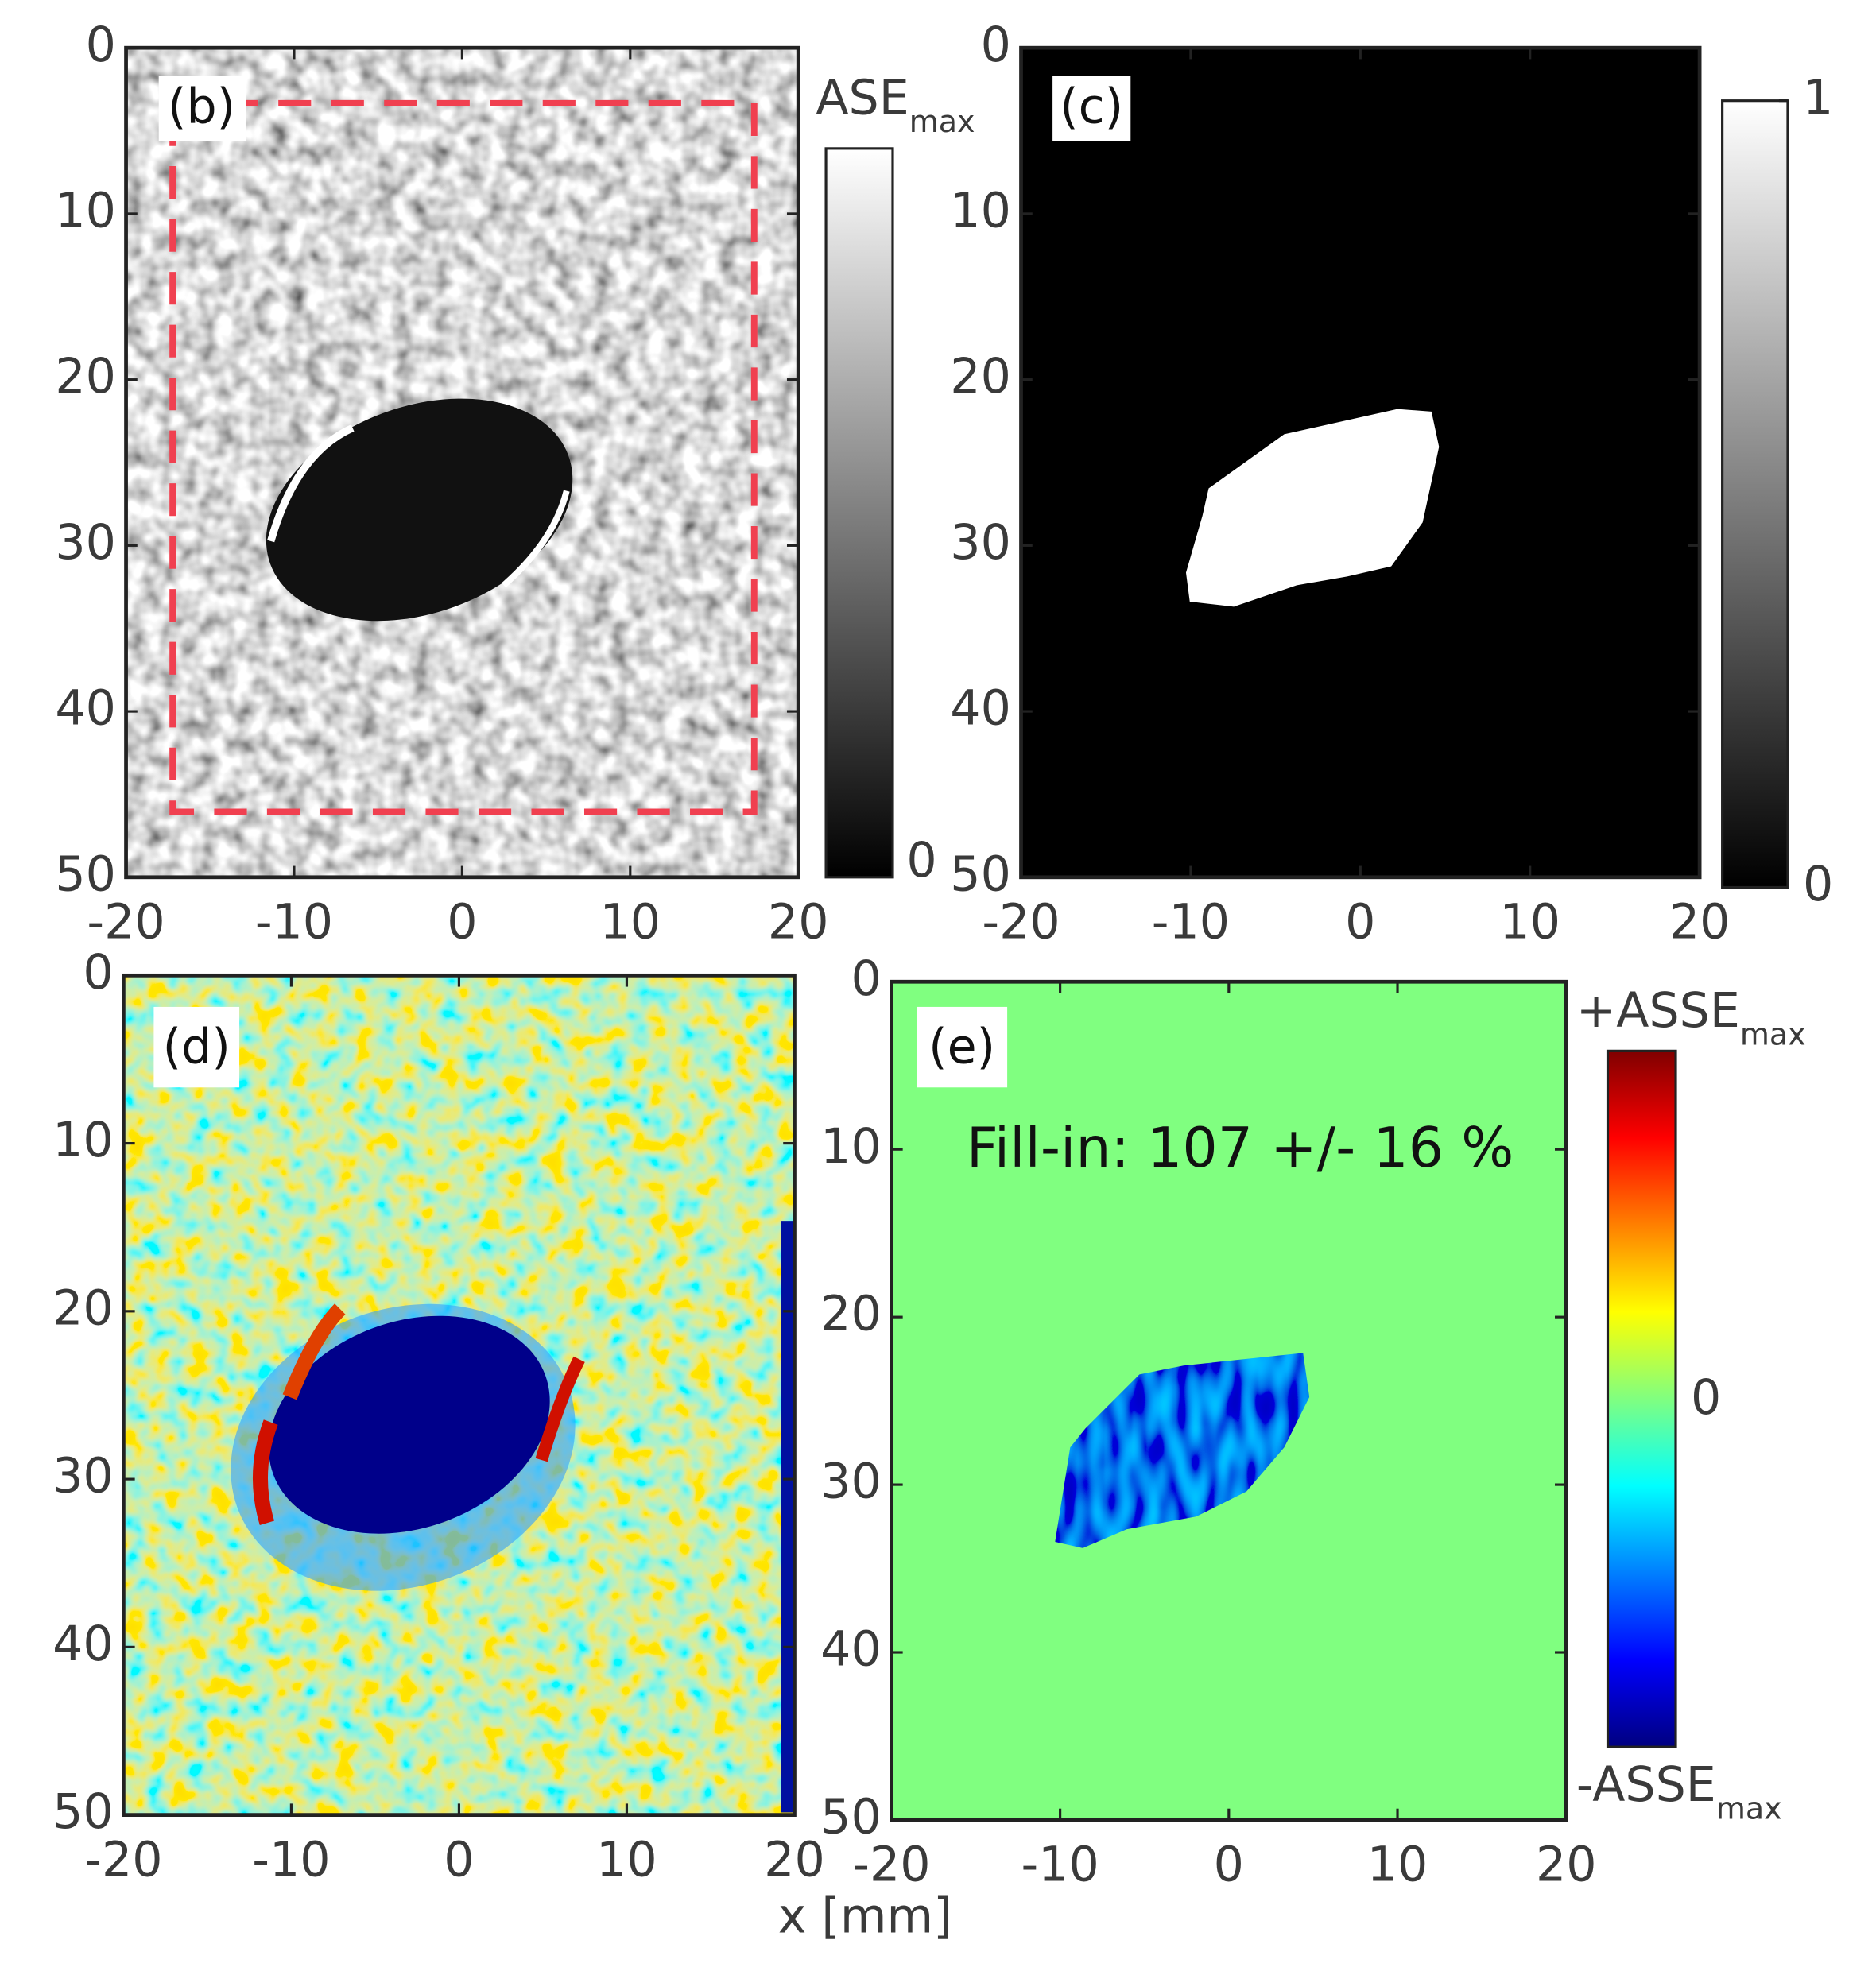 This screenshot has width=1876, height=1971. Describe the element at coordinates (1646, 1784) in the screenshot. I see `label-text: -ASSE` at that location.